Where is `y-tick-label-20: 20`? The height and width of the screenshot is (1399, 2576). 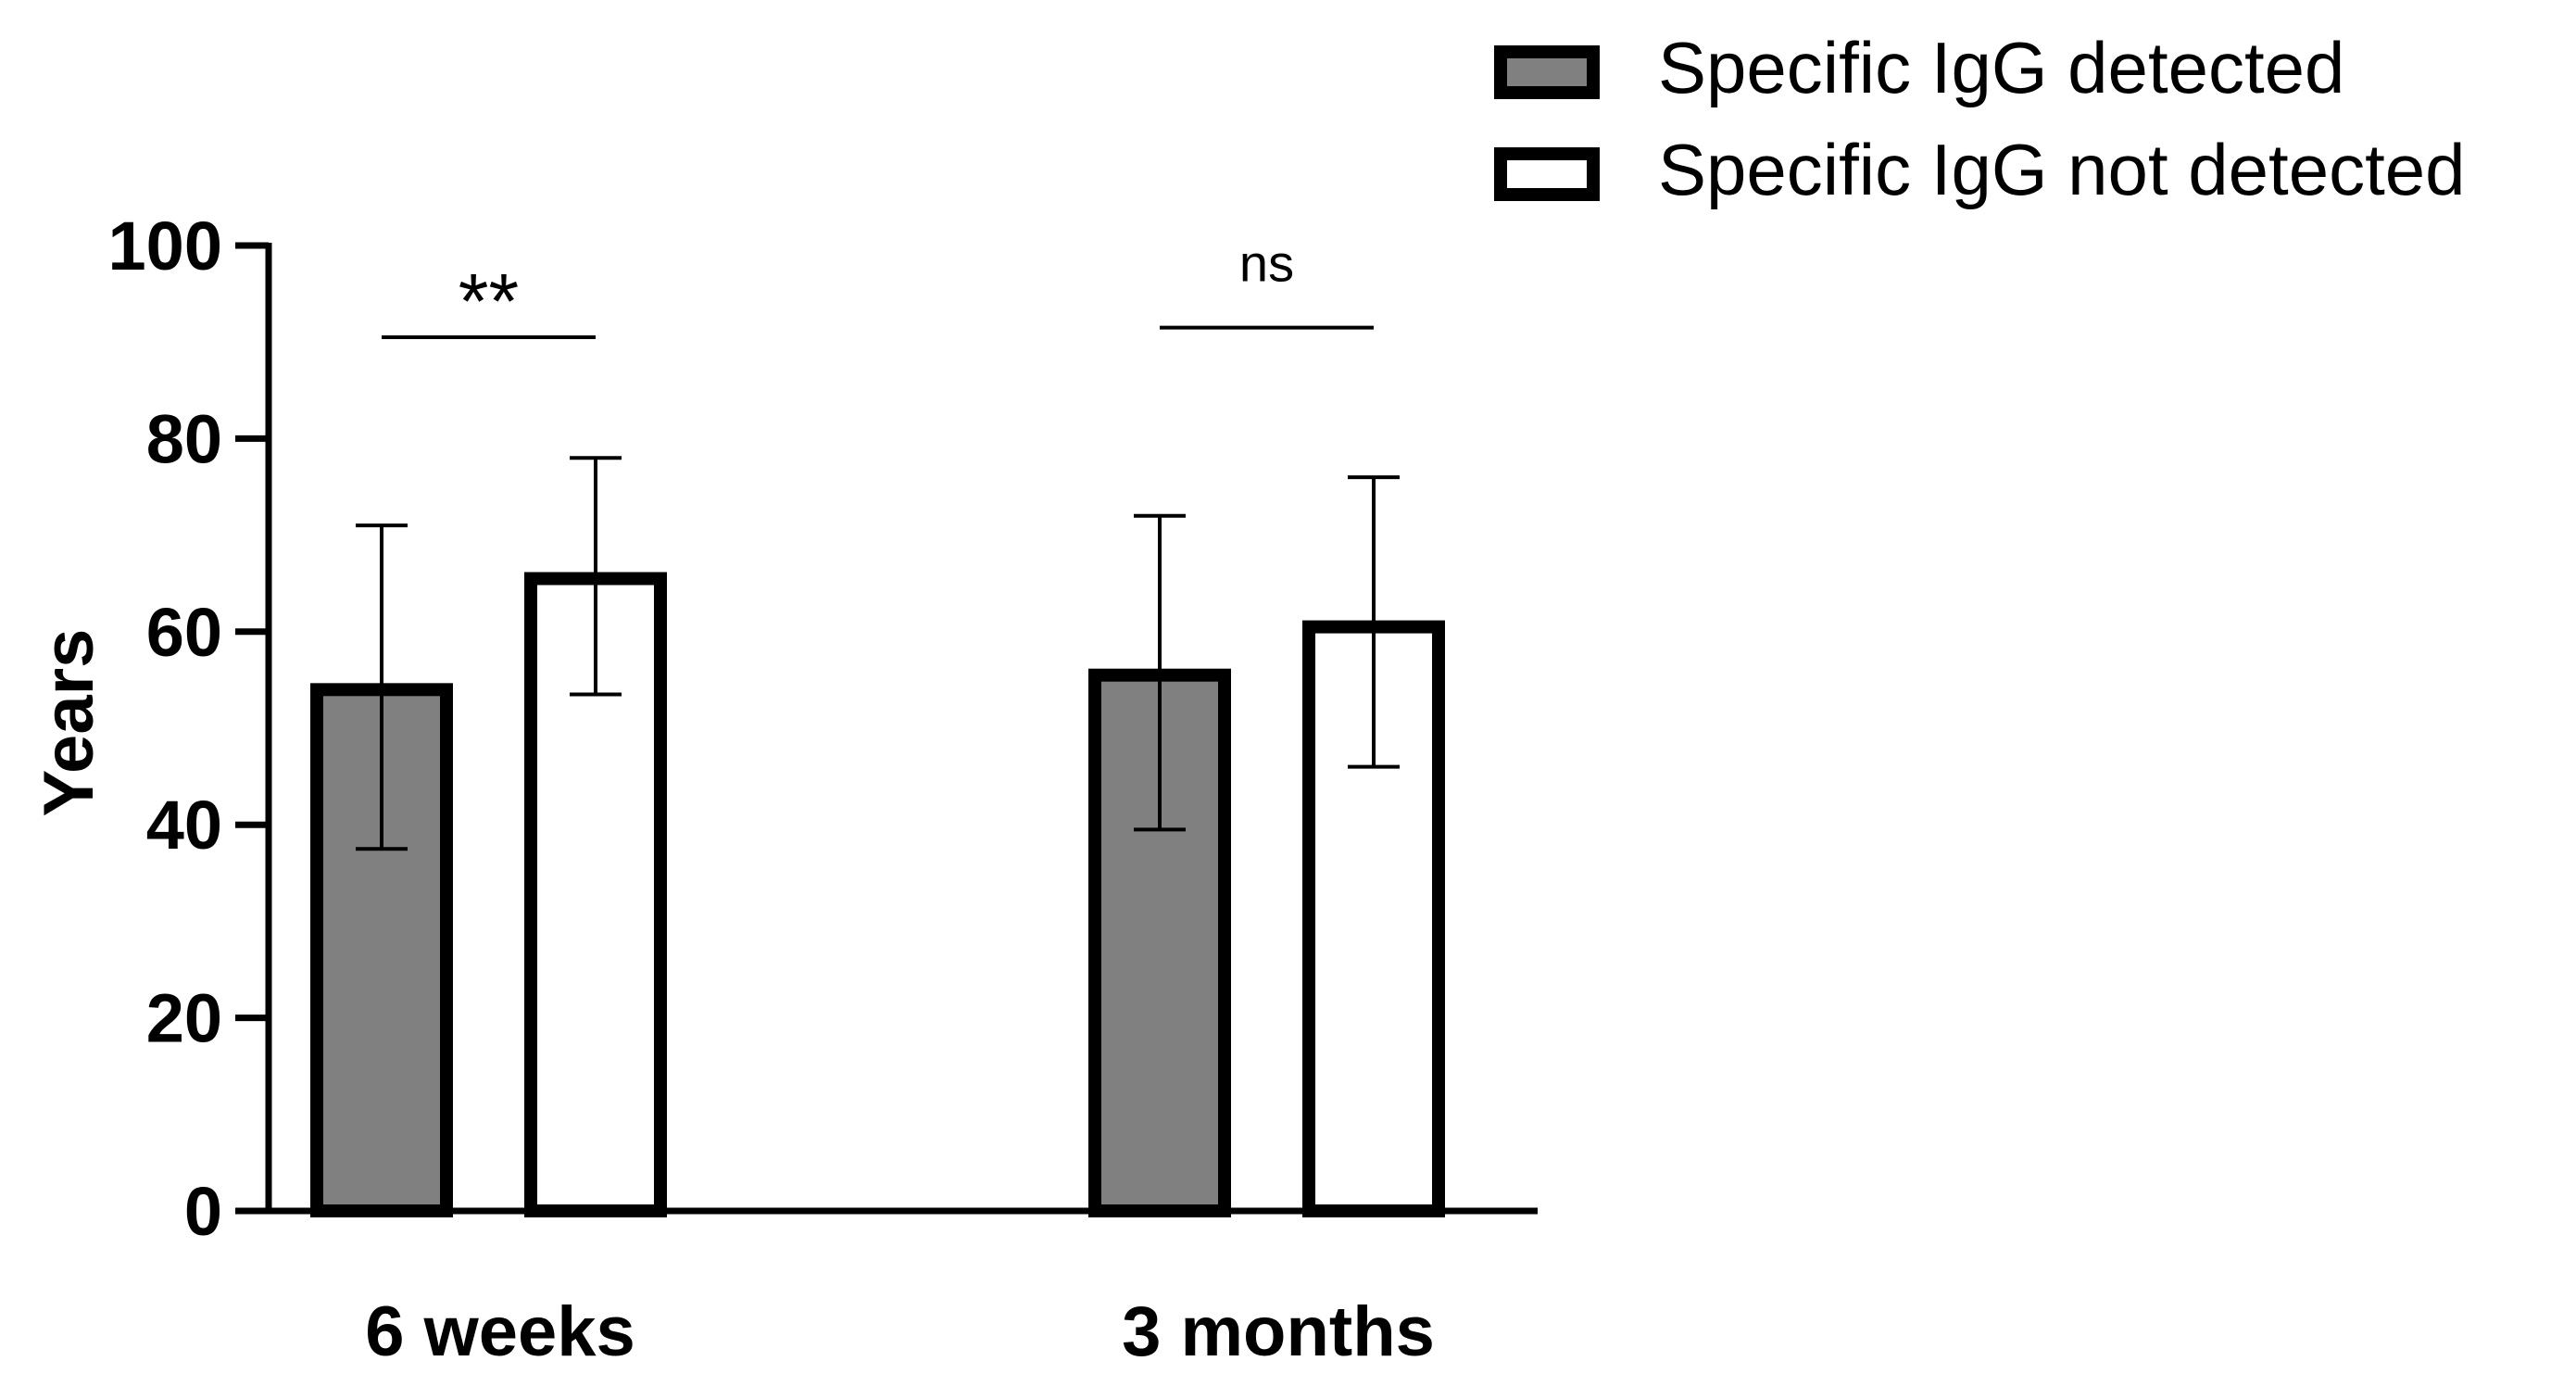
y-tick-label-20: 20 is located at coordinates (184, 1018).